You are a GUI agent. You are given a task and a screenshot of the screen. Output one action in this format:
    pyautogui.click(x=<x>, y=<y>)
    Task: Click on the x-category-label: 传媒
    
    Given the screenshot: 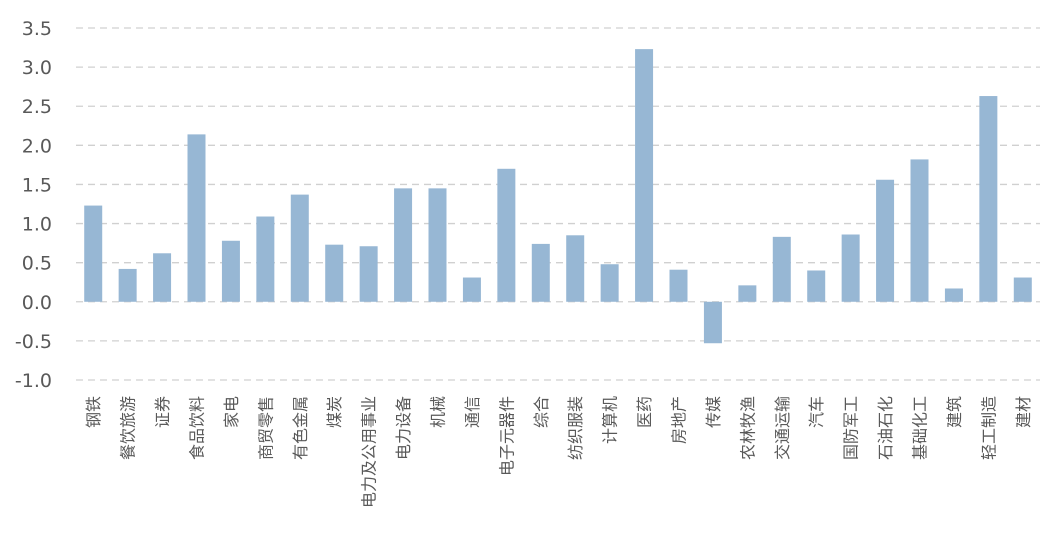 What is the action you would take?
    pyautogui.click(x=713, y=412)
    